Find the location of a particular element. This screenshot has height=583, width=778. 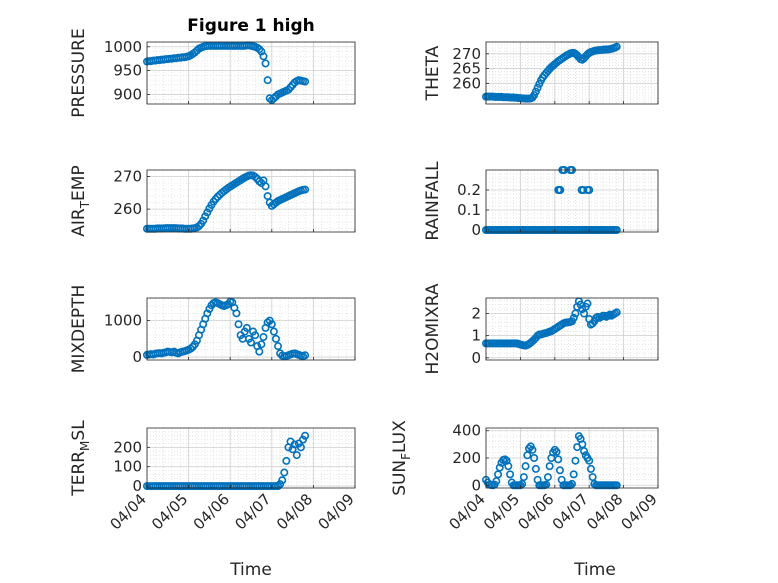

y-axis-label: MIXDEPTH is located at coordinates (79, 329).